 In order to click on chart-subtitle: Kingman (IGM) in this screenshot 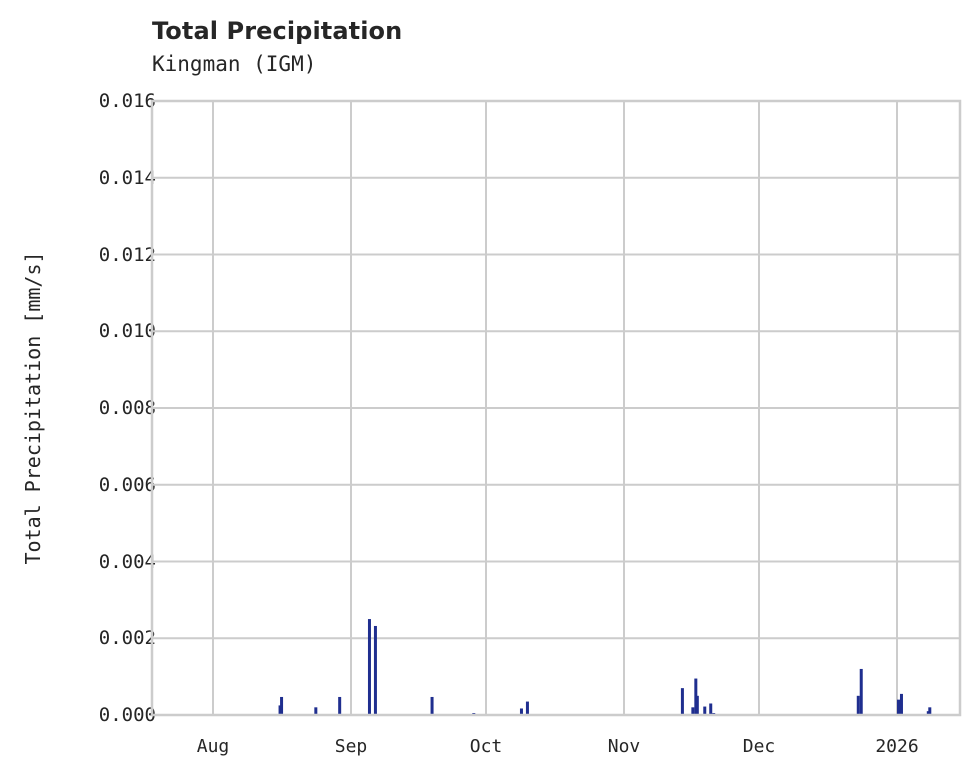, I will do `click(234, 64)`.